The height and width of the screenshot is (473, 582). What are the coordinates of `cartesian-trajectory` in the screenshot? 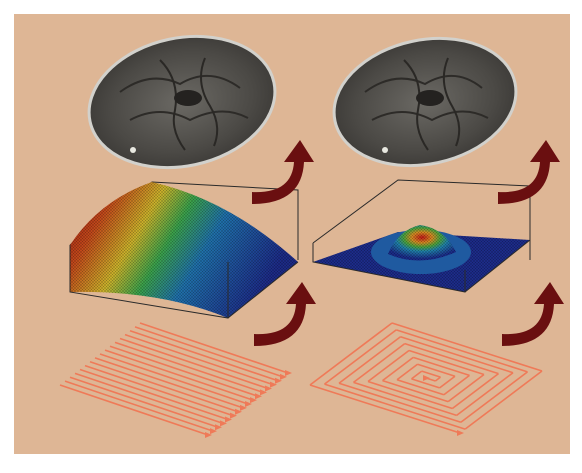 It's located at (175, 380).